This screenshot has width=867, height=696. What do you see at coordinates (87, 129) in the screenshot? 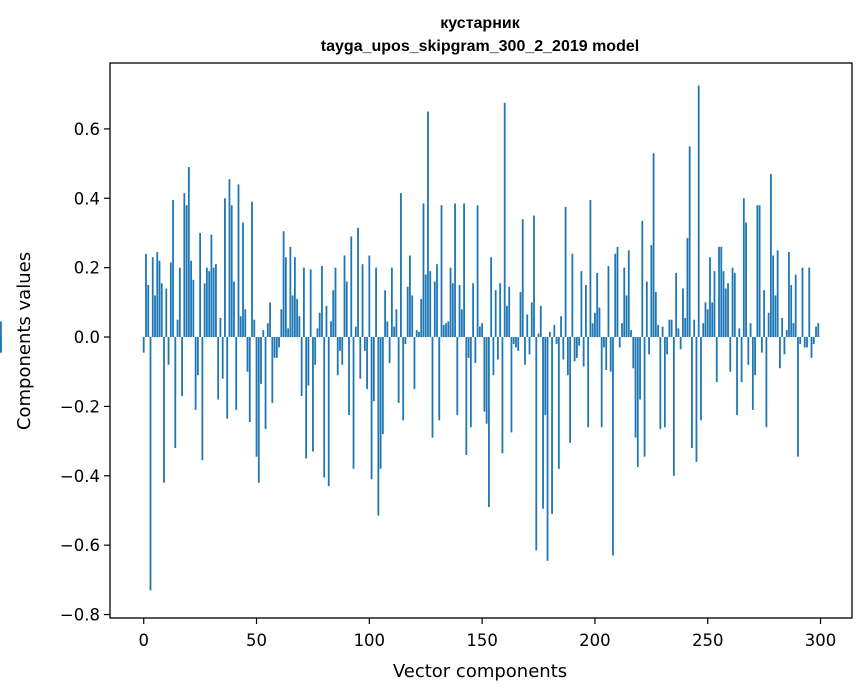
I see `y-tick-label: 0.6` at bounding box center [87, 129].